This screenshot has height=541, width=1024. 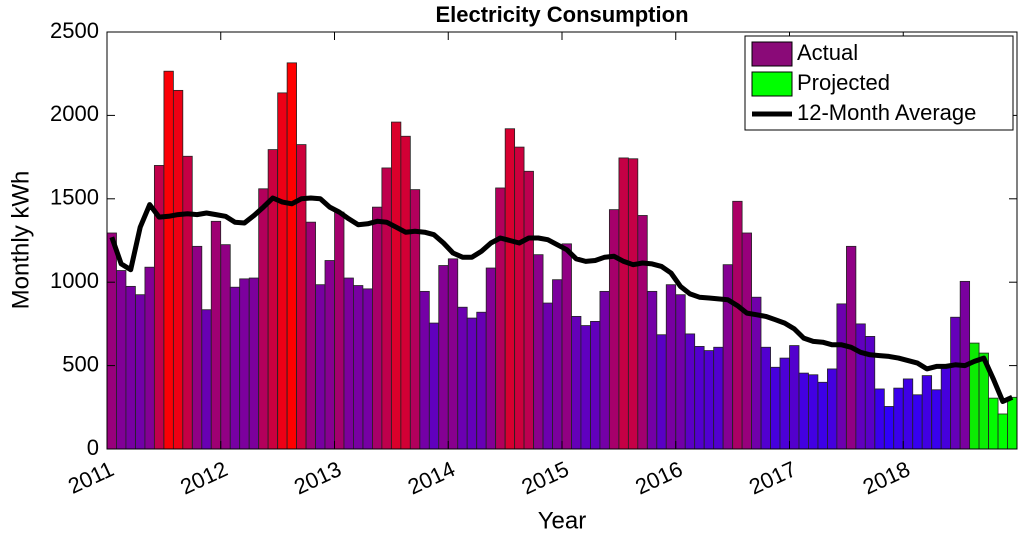 What do you see at coordinates (843, 82) in the screenshot?
I see `legend-label: Projected` at bounding box center [843, 82].